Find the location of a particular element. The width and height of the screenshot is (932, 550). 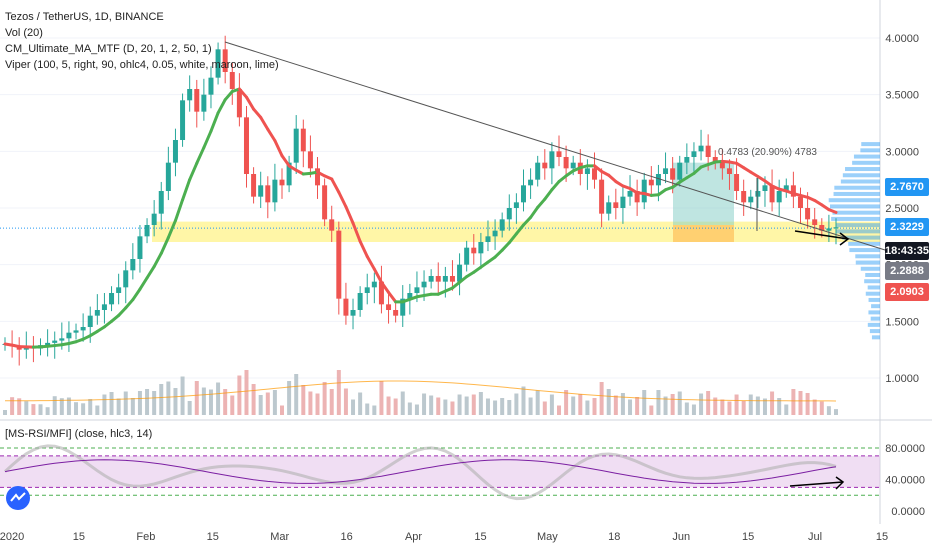

tradingview-logo-icon is located at coordinates (18, 498).